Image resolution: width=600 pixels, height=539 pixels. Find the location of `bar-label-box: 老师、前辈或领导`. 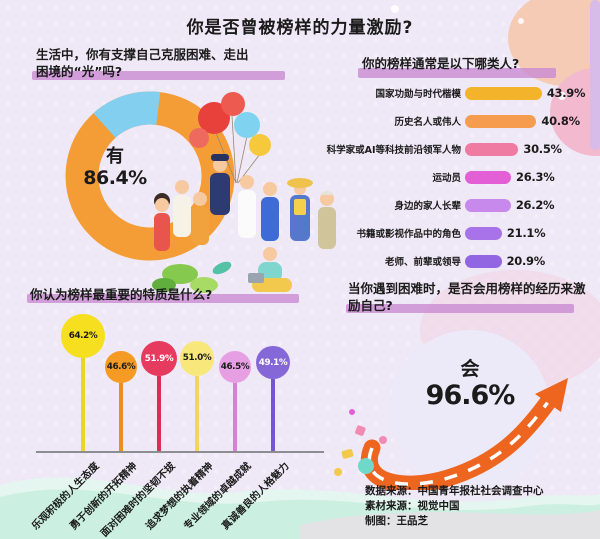

bar-label-box: 老师、前辈或领导 is located at coordinates (406, 261).